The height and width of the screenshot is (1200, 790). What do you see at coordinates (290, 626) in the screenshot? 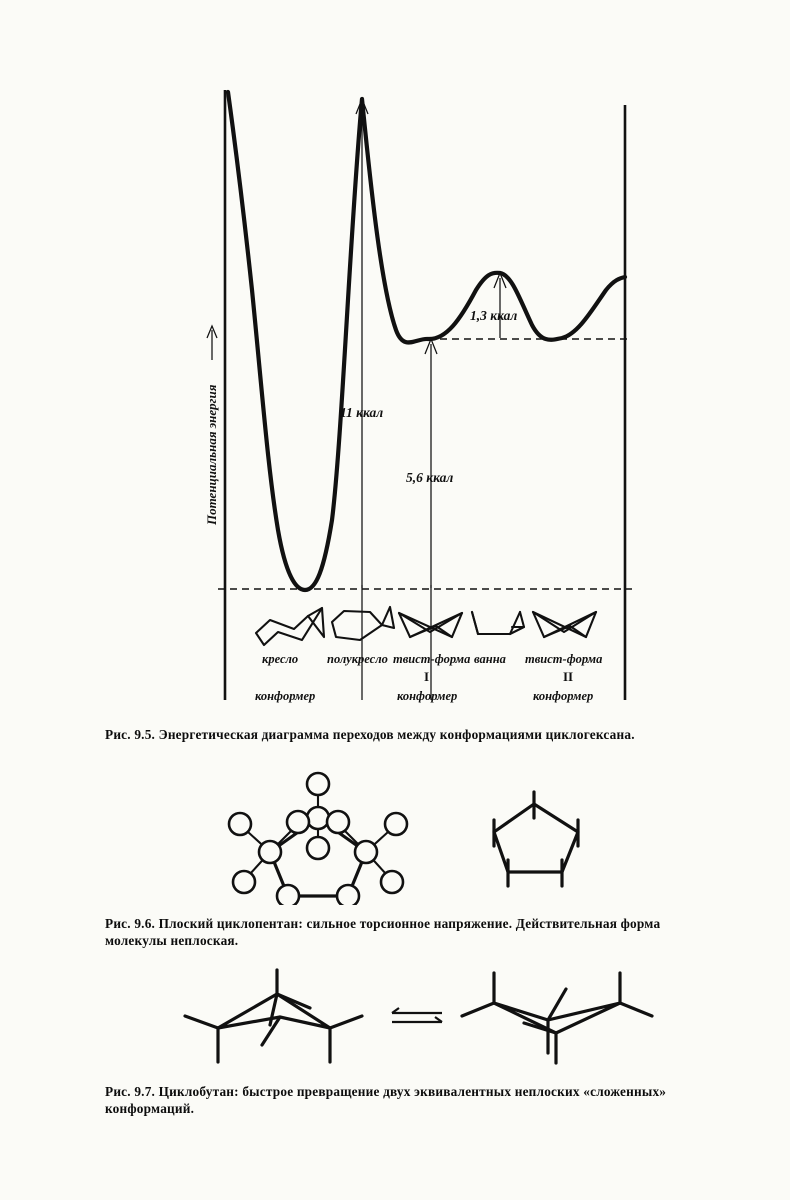
I see `conformer-structure-chair` at bounding box center [290, 626].